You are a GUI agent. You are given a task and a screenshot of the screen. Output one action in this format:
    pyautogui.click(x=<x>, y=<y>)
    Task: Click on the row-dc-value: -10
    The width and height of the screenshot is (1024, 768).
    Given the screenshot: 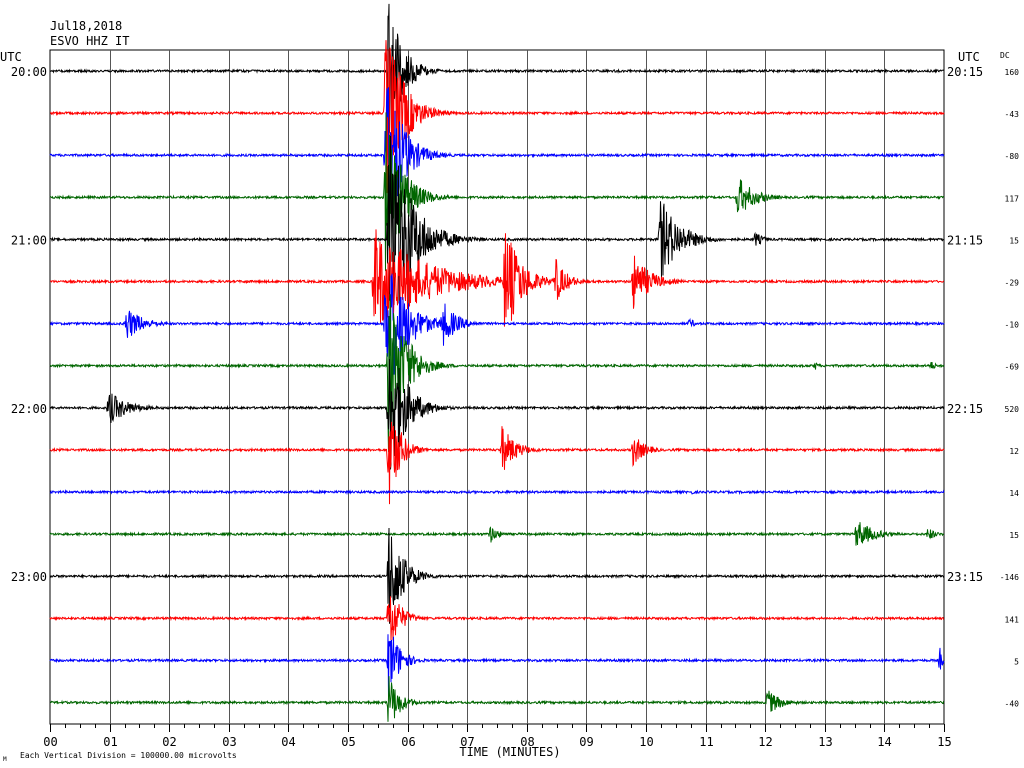 What is the action you would take?
    pyautogui.click(x=1012, y=325)
    